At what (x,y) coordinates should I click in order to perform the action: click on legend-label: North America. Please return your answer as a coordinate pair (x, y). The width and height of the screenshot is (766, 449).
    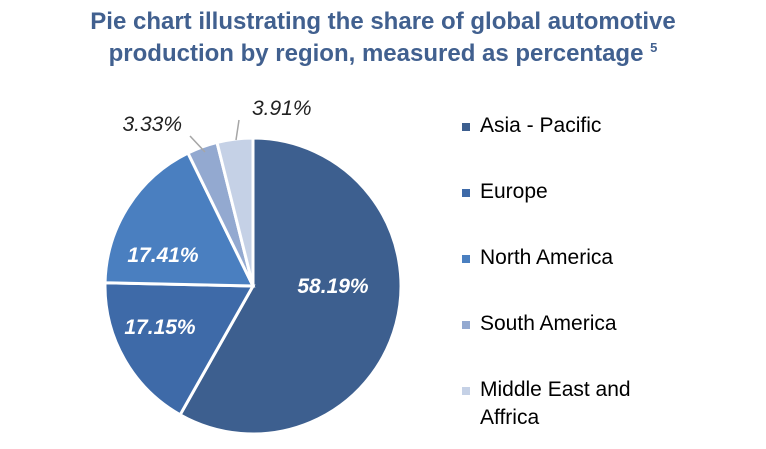
    Looking at the image, I should click on (547, 257).